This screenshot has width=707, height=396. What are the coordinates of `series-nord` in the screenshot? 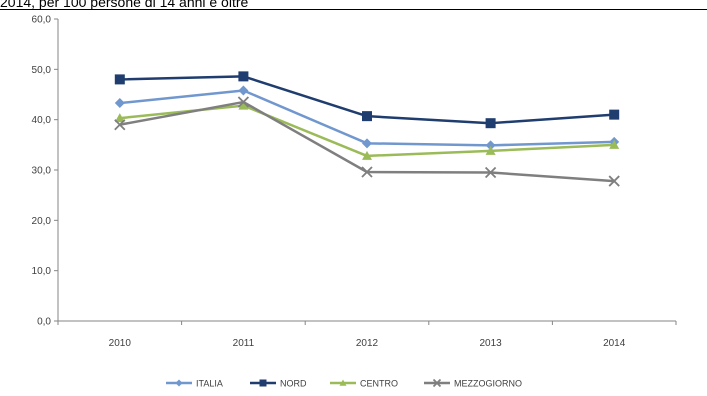 It's located at (367, 100).